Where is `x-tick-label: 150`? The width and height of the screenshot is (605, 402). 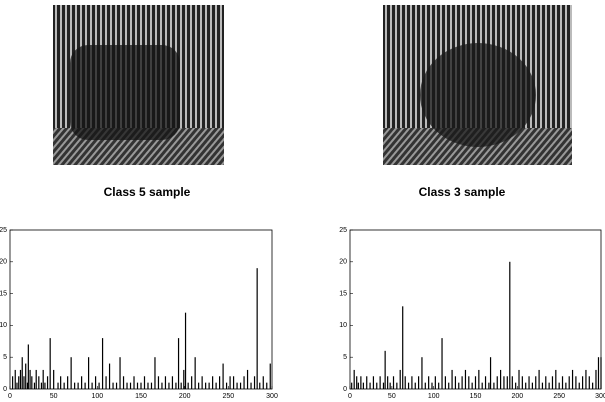 x-tick-label: 150 is located at coordinates (476, 396).